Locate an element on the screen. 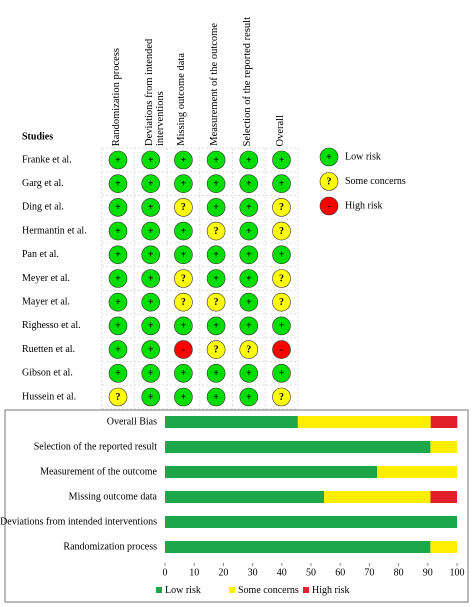 The width and height of the screenshot is (474, 607). legend-label: Low risk is located at coordinates (363, 156).